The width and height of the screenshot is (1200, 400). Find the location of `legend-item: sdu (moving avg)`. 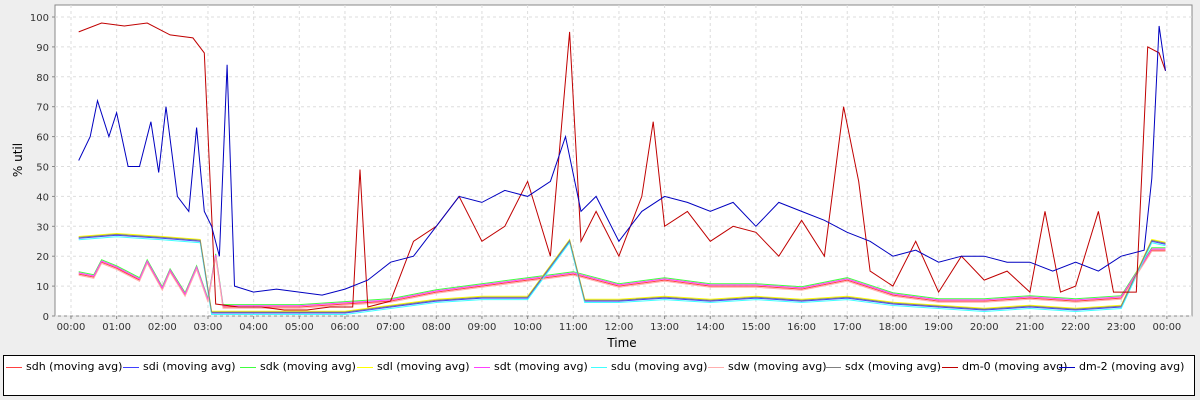

legend-item: sdu (moving avg) is located at coordinates (649, 367).